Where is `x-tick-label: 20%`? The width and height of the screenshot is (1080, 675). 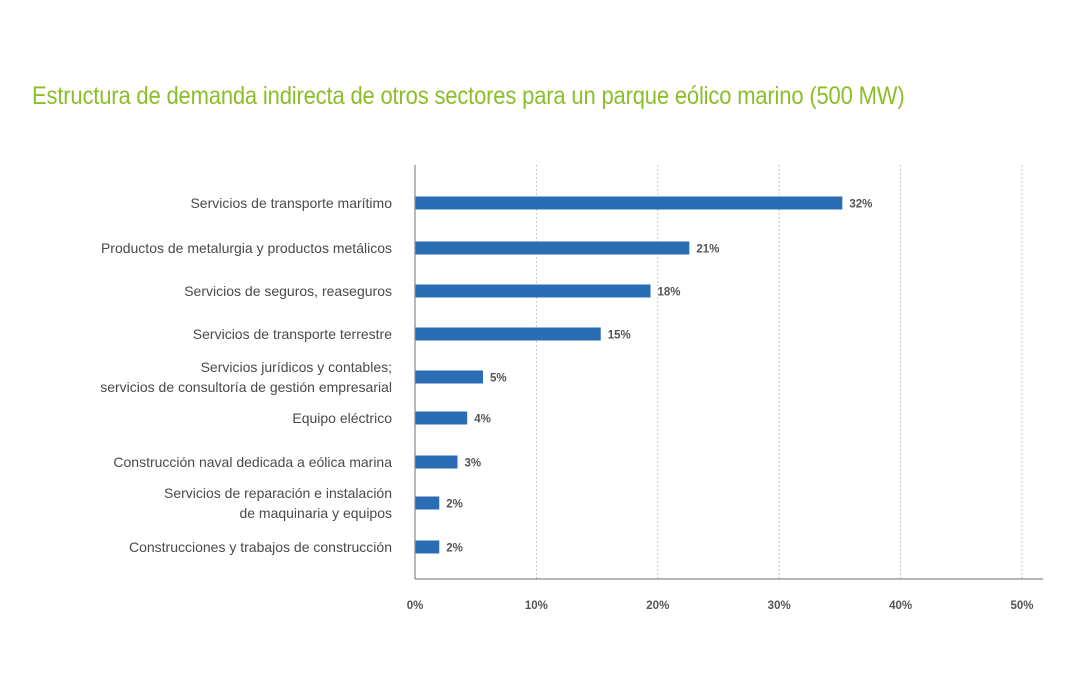 x-tick-label: 20% is located at coordinates (657, 606).